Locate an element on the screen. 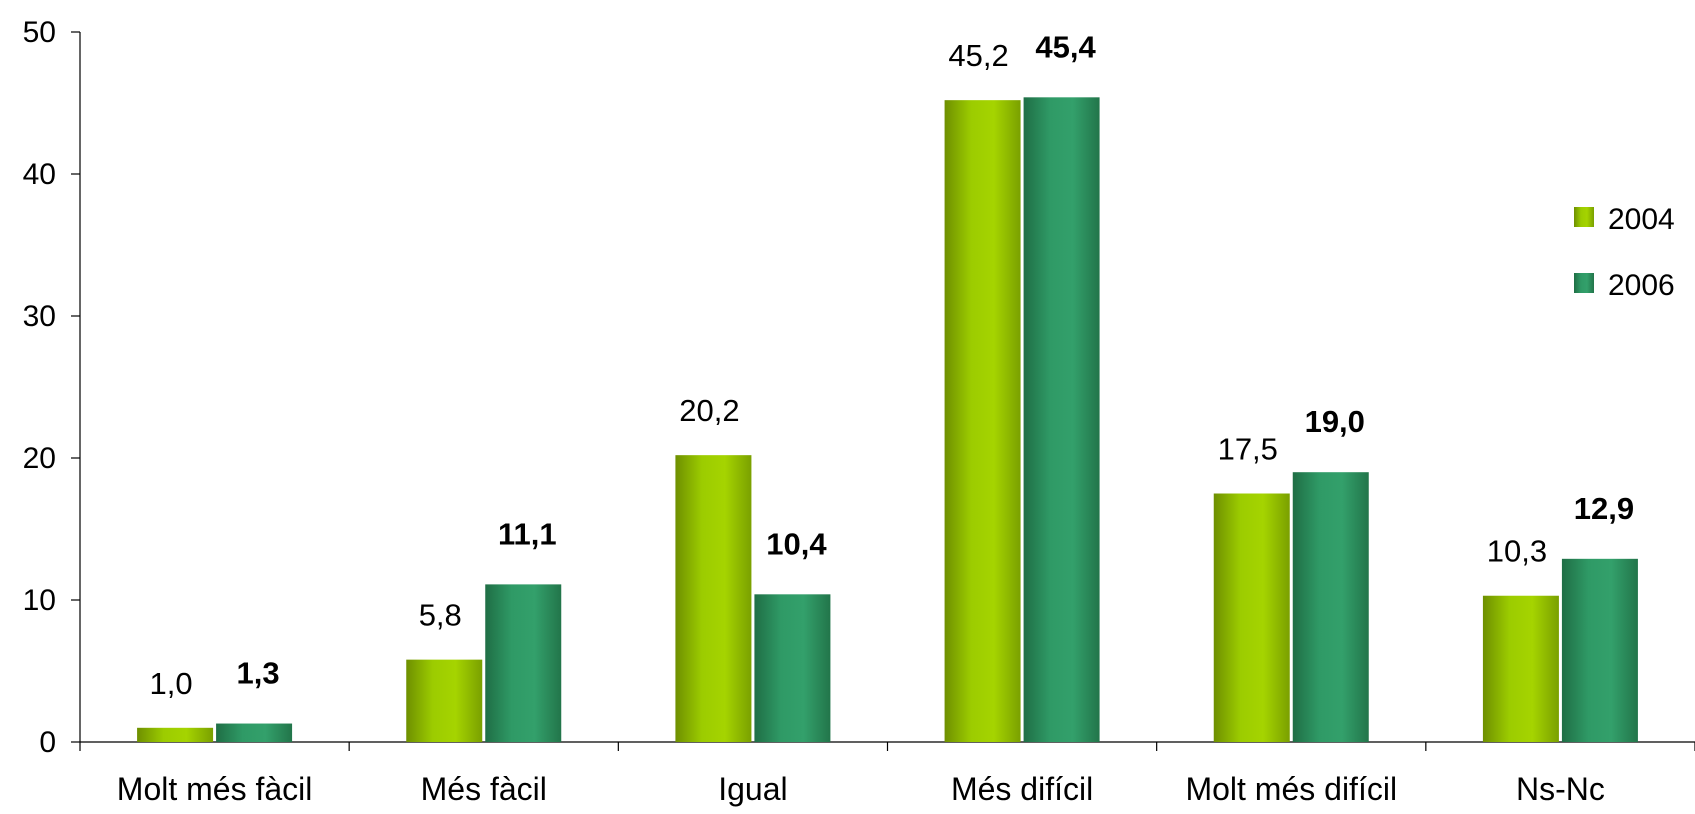  legend-label: 2006 is located at coordinates (1641, 285).